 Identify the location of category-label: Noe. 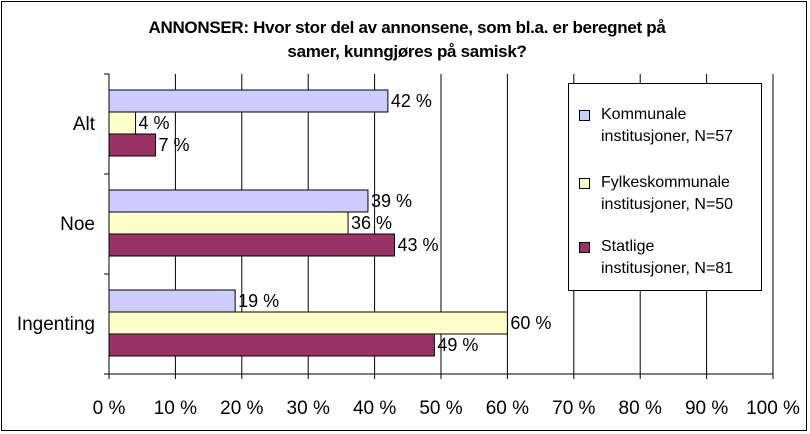
(77, 224).